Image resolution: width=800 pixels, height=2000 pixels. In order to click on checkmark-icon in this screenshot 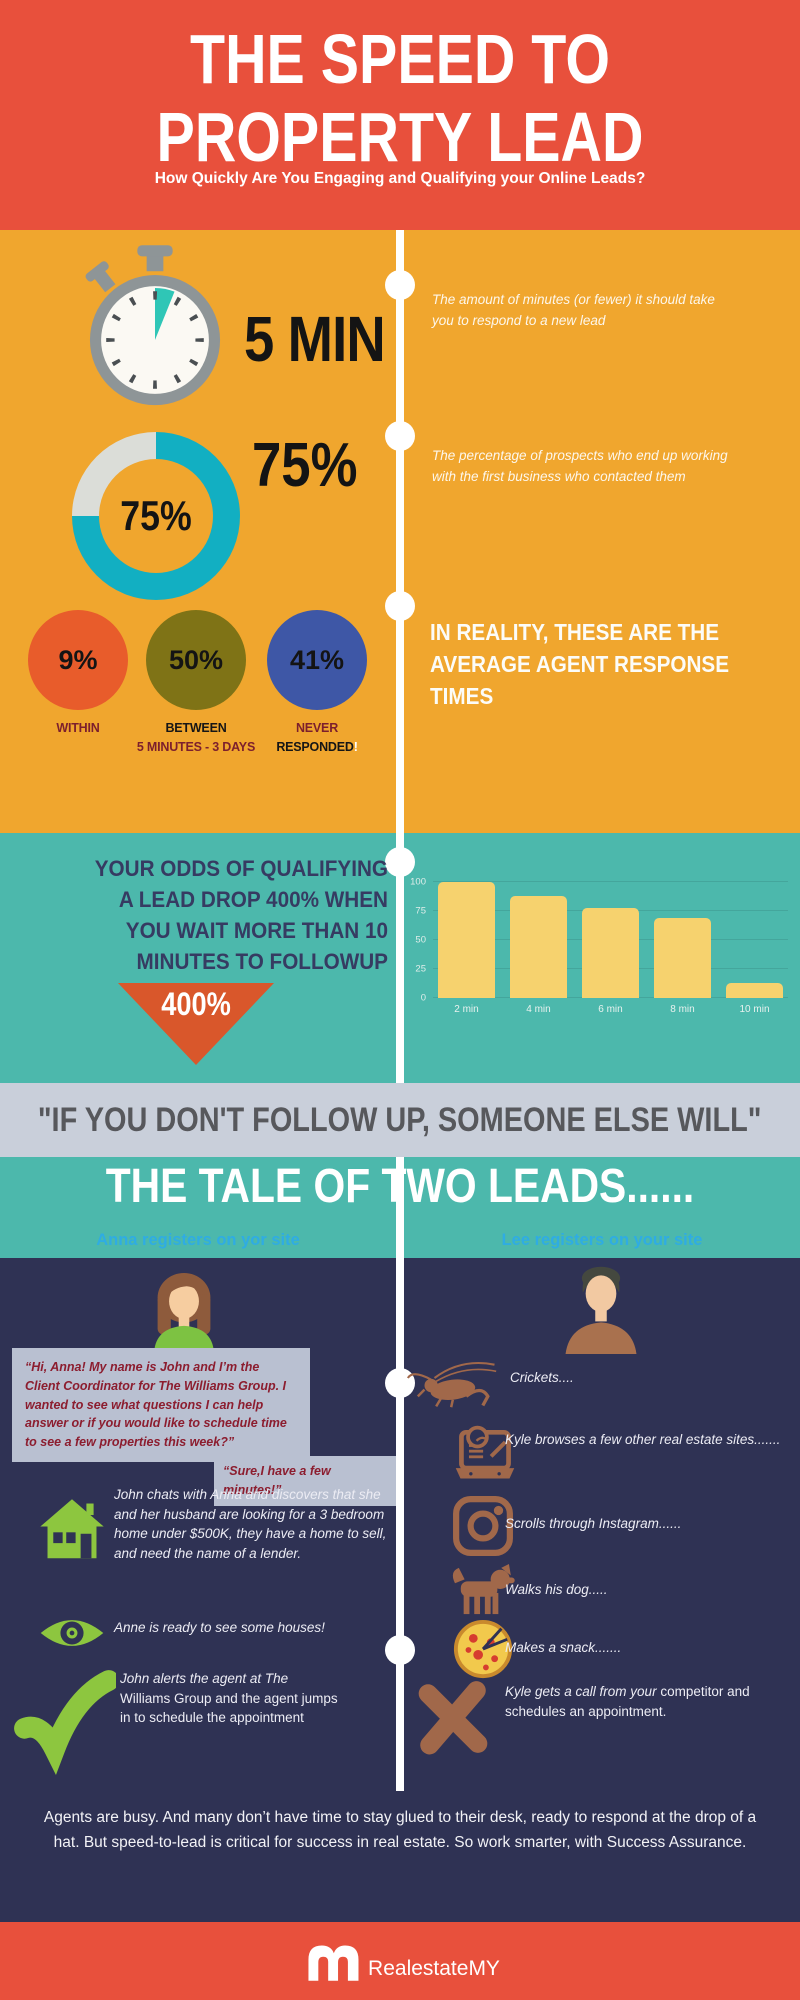, I will do `click(65, 1722)`.